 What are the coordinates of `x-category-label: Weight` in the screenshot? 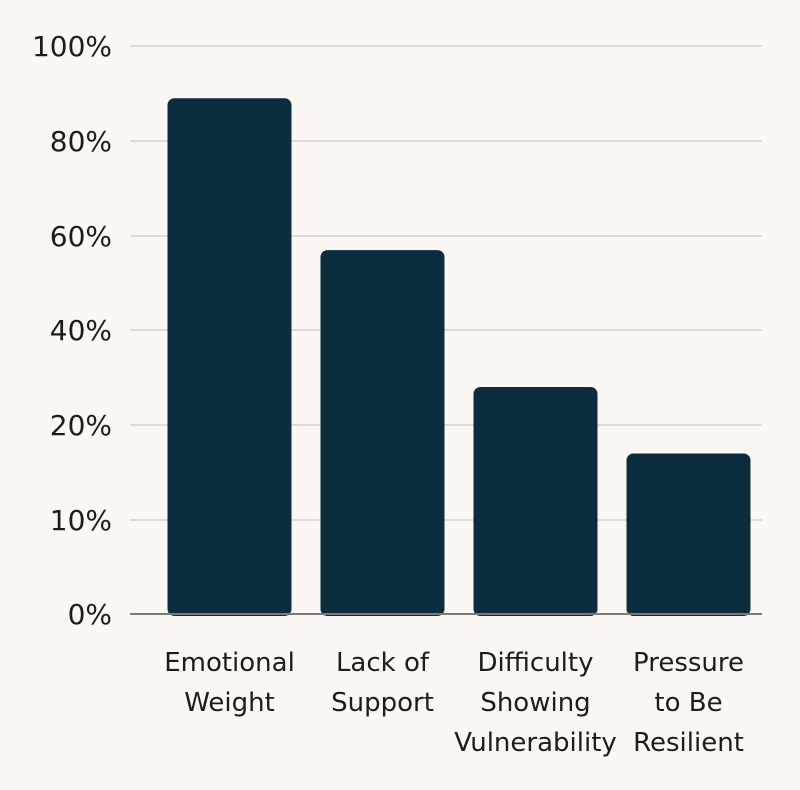 It's located at (229, 703).